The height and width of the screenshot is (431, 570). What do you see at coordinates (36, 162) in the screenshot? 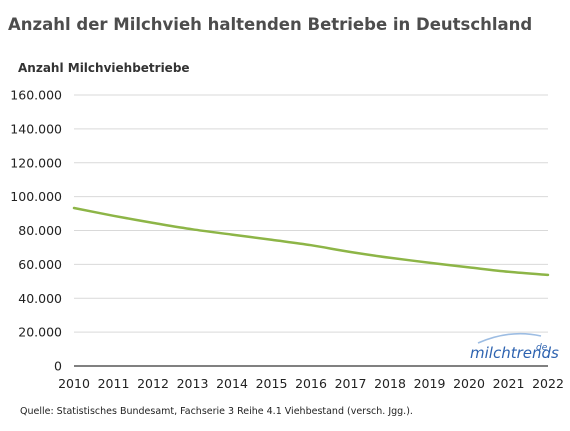
I see `y-tick-label: 120.000` at bounding box center [36, 162].